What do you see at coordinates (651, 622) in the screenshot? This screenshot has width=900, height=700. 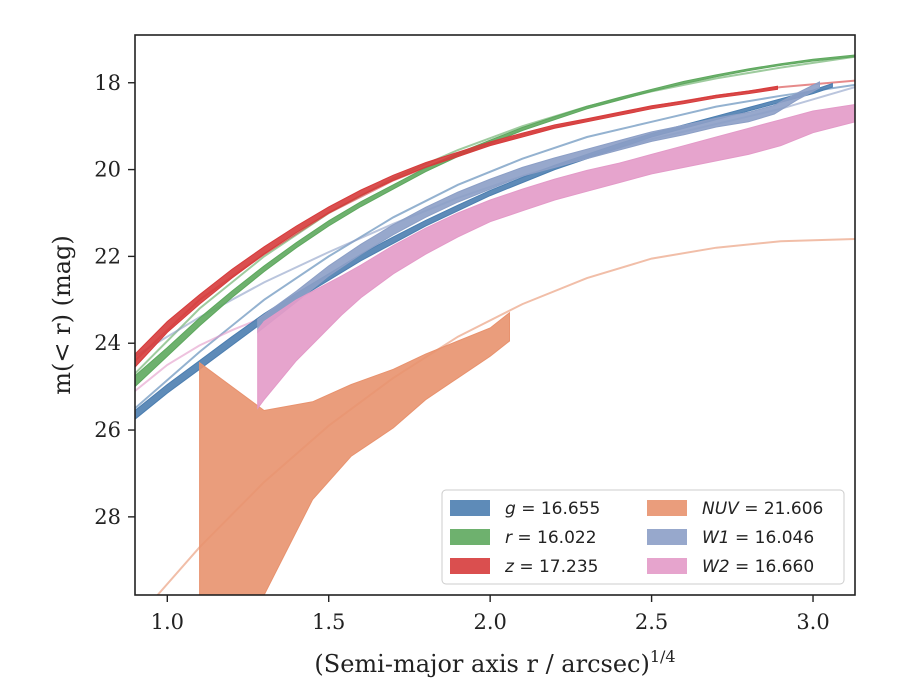 I see `x-tick-label: 2.5` at bounding box center [651, 622].